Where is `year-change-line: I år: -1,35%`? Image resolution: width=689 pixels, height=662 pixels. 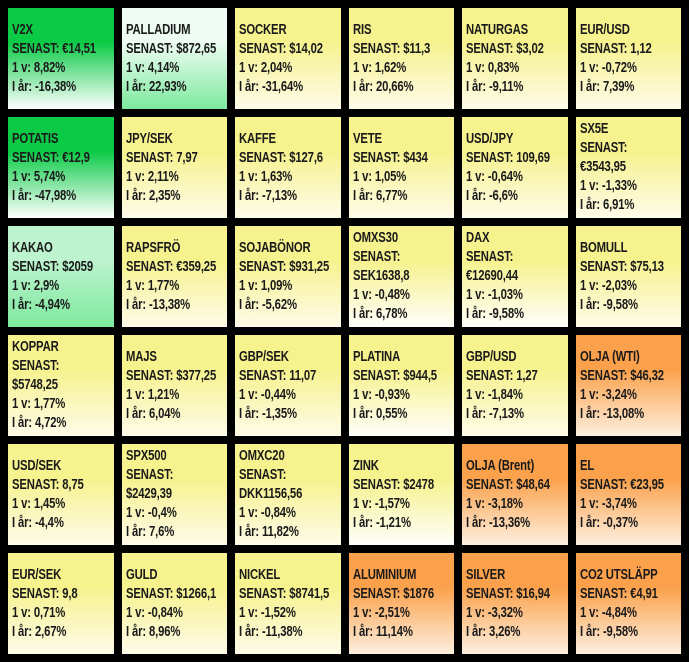
year-change-line: I år: -1,35% is located at coordinates (268, 413).